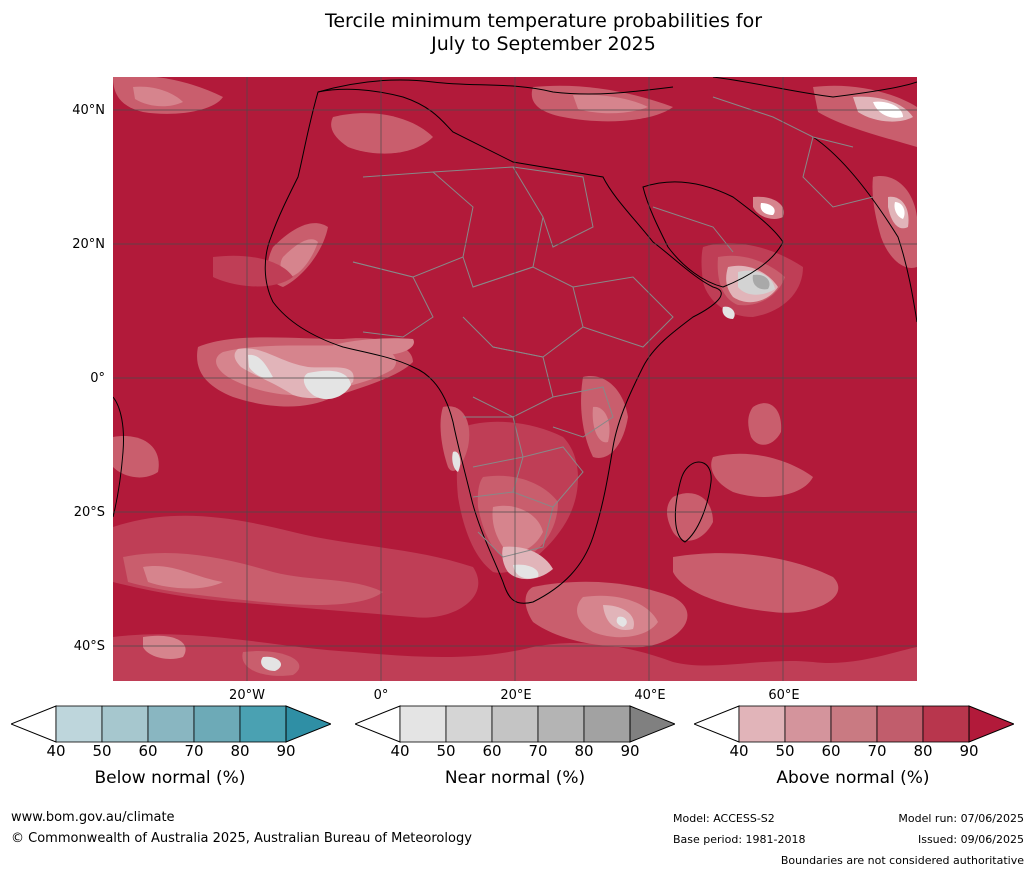 The width and height of the screenshot is (1035, 873). I want to click on above-normal-tick-60: 60, so click(831, 751).